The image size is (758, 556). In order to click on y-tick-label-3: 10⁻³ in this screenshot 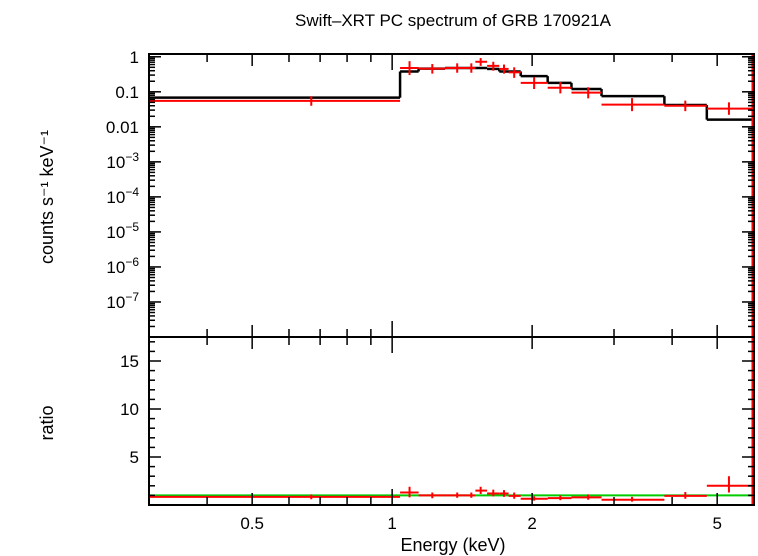, I will do `click(122, 161)`.